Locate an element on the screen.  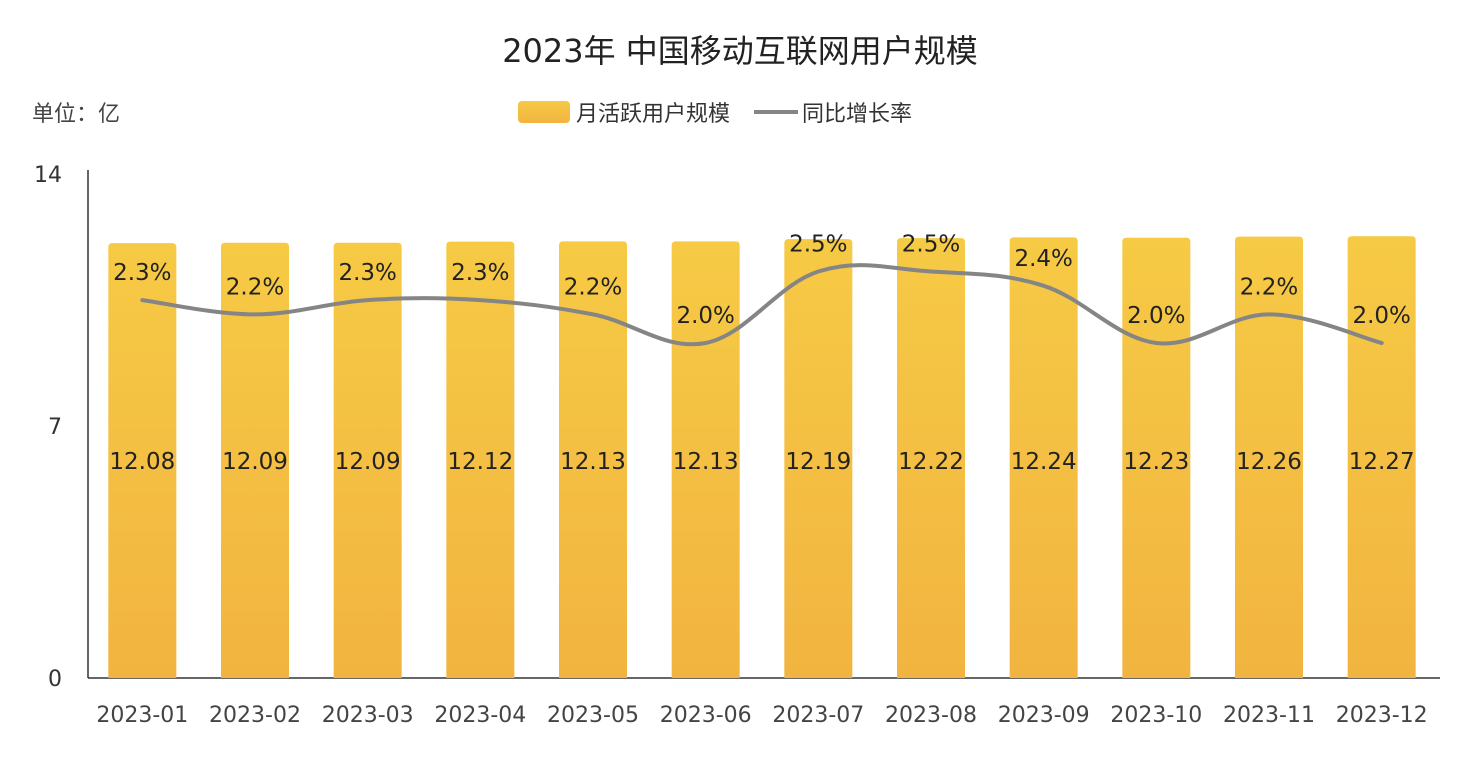
bar-value-label: 12.23 is located at coordinates (1156, 462).